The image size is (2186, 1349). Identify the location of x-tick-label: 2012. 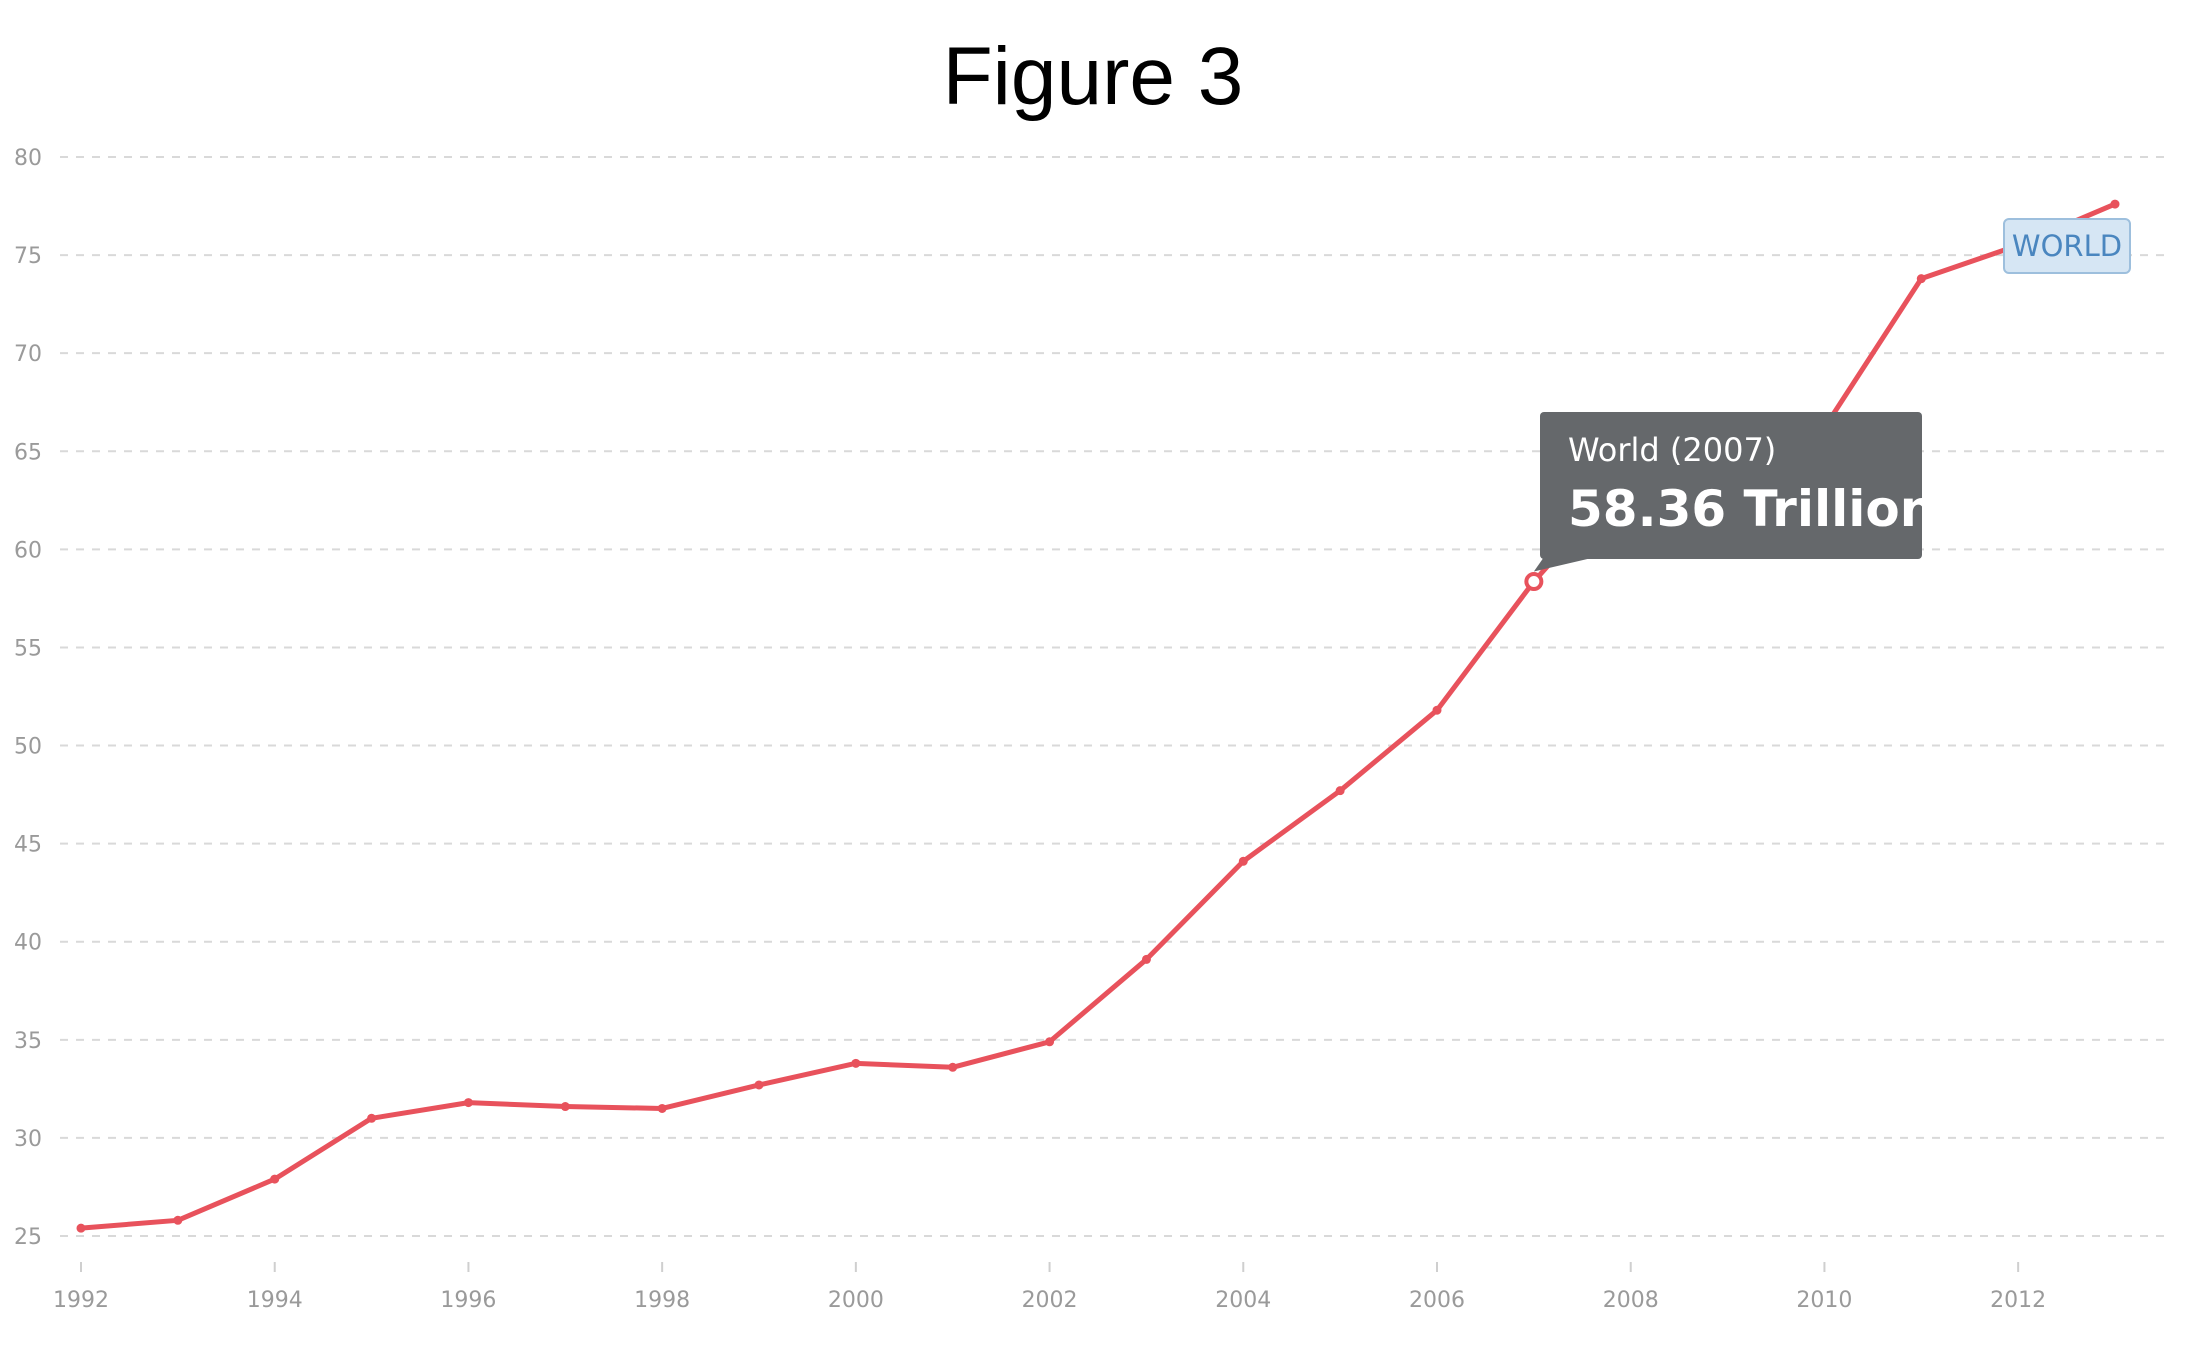
(2018, 1300).